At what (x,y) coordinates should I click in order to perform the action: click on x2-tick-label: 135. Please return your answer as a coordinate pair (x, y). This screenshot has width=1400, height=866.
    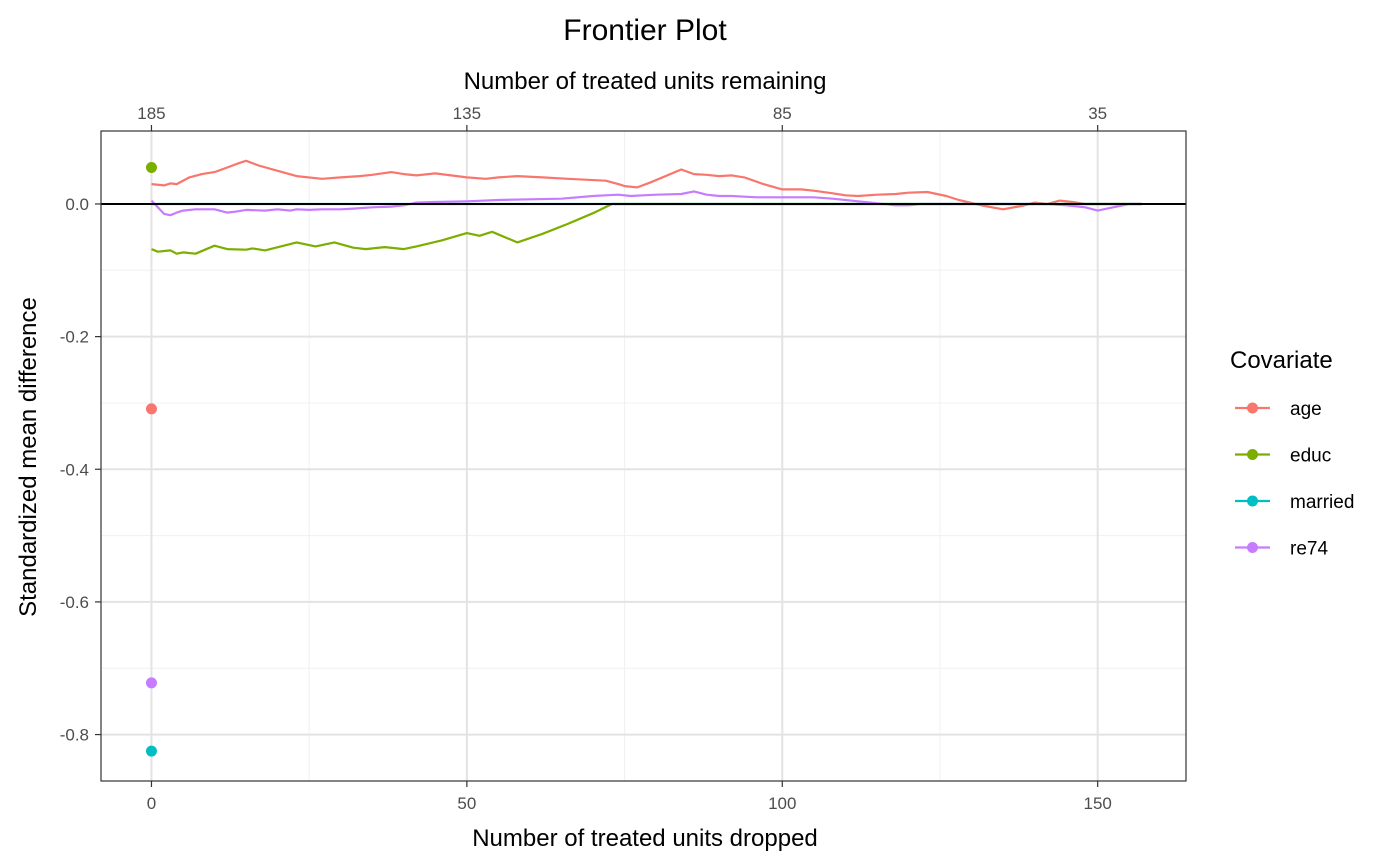
    Looking at the image, I should click on (467, 113).